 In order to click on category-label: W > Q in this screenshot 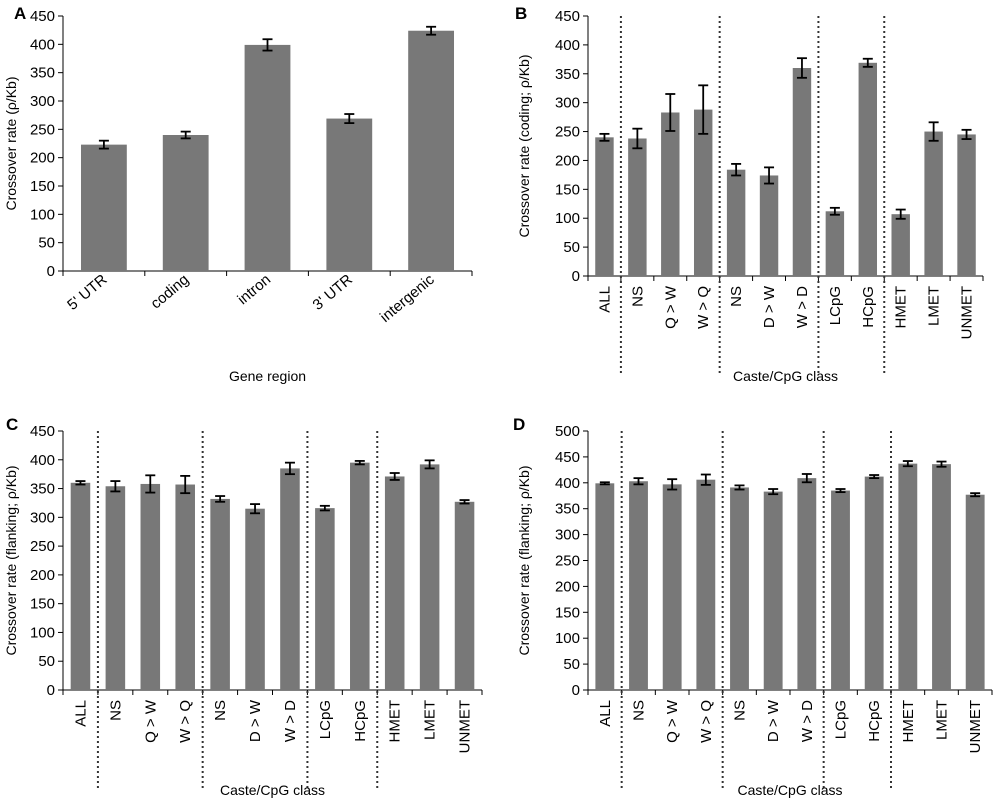, I will do `click(706, 721)`.